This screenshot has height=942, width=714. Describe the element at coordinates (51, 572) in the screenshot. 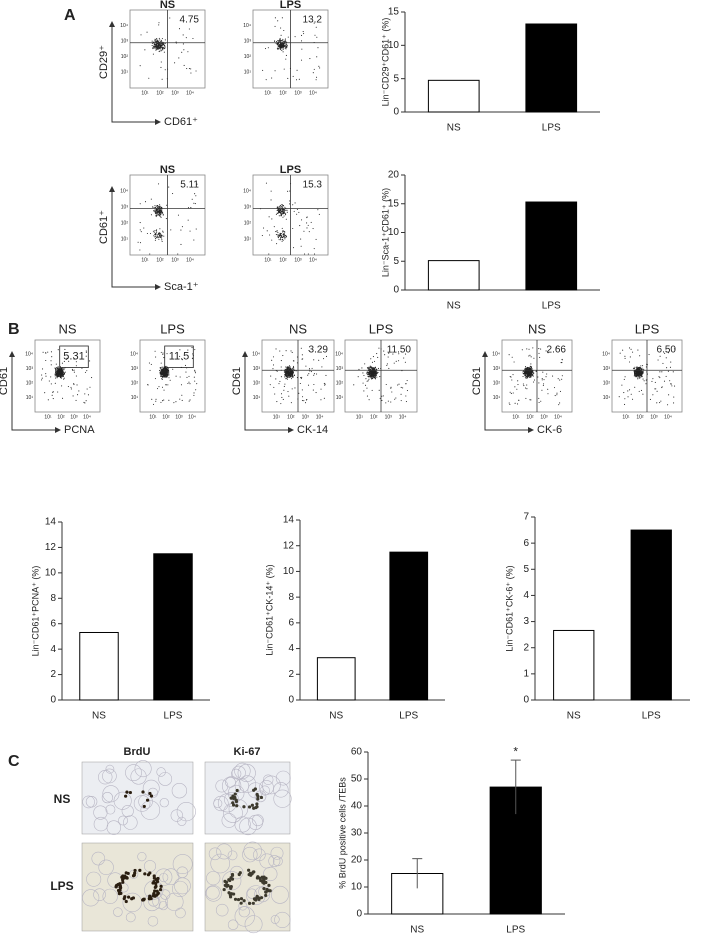

I see `y-tick-label: 10` at that location.